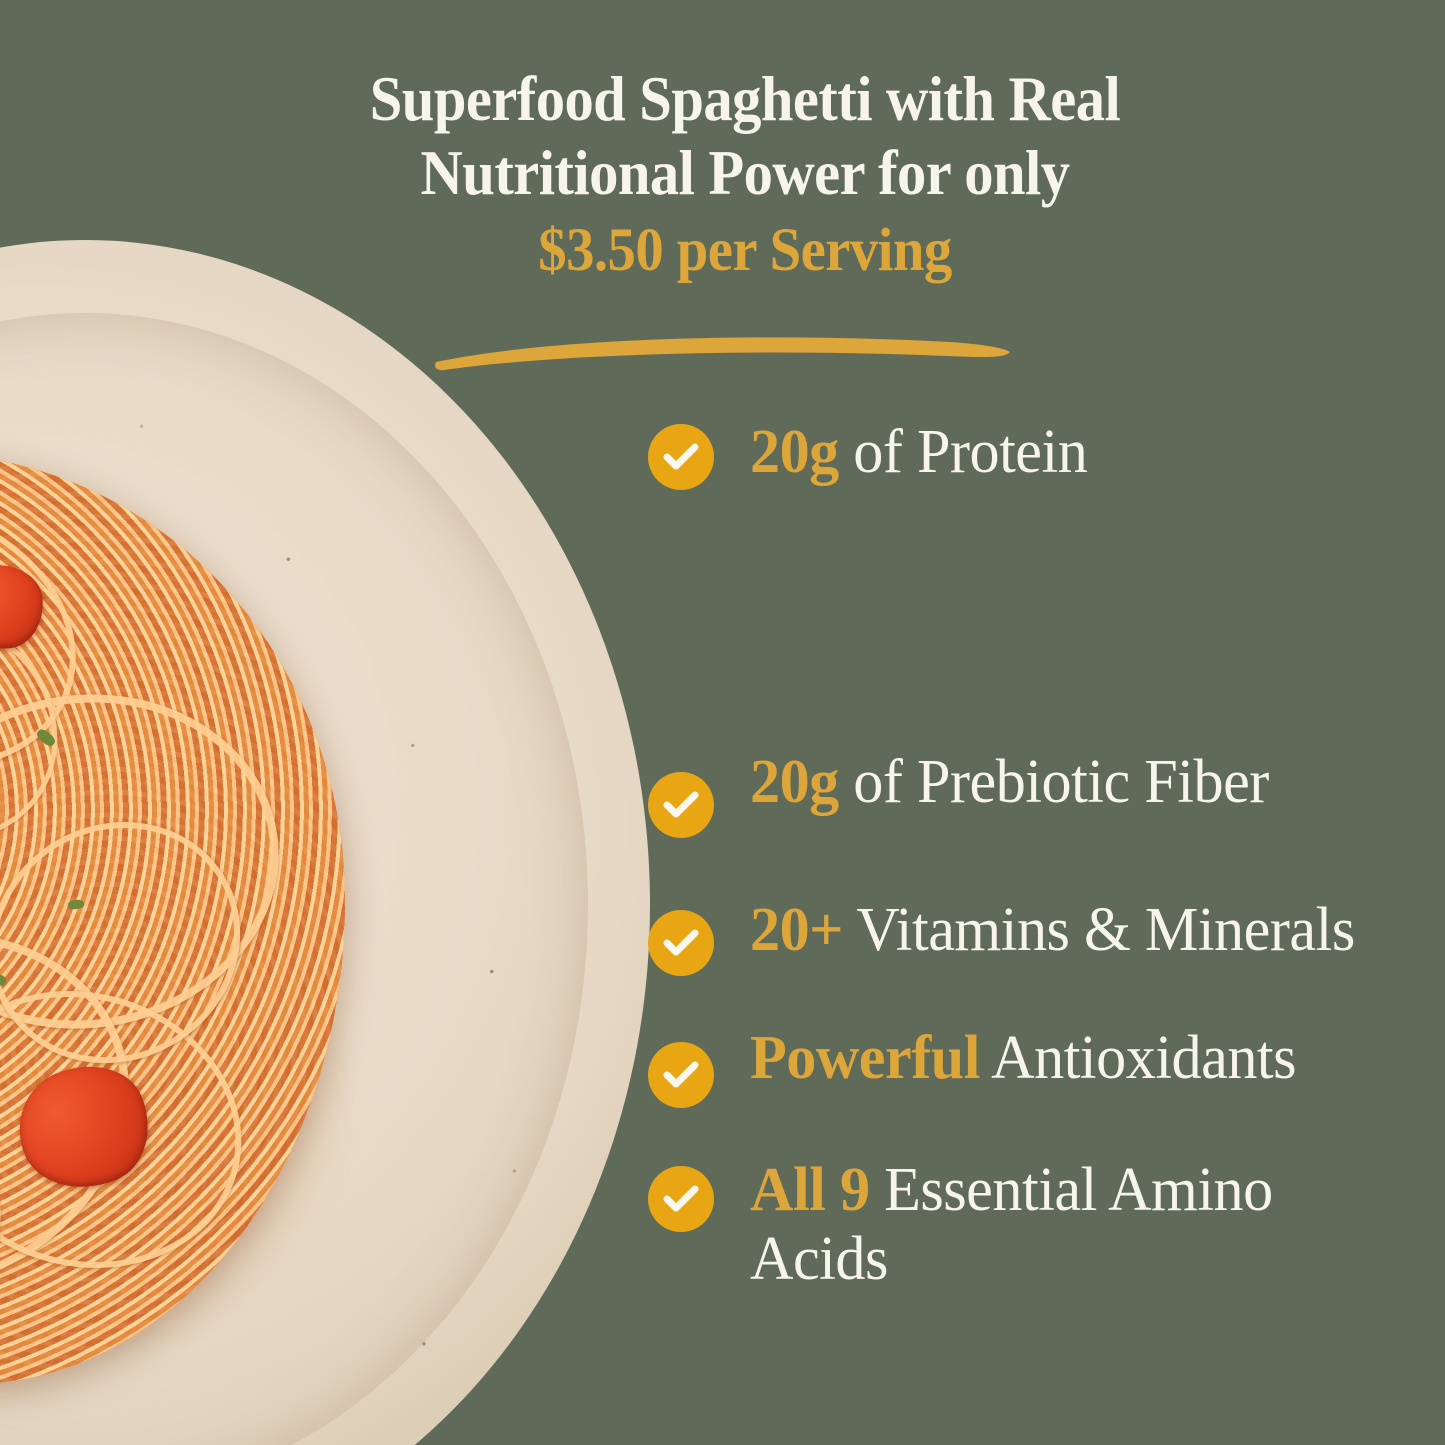  I want to click on benefit-text: 20g of Protein, so click(919, 451).